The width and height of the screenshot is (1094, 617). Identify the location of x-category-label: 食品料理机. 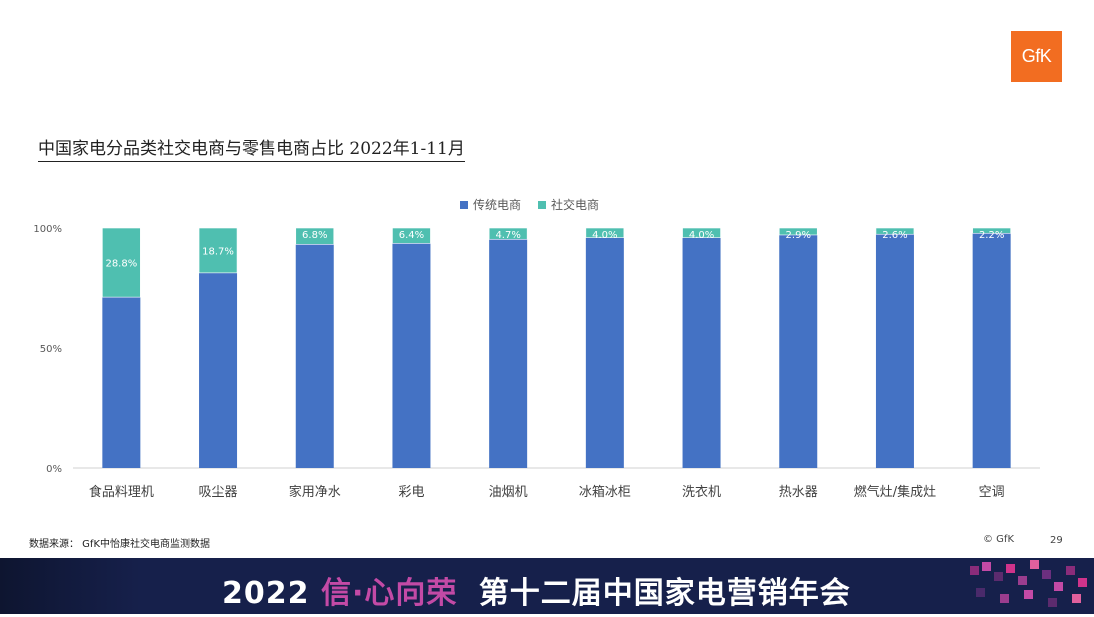
(121, 492).